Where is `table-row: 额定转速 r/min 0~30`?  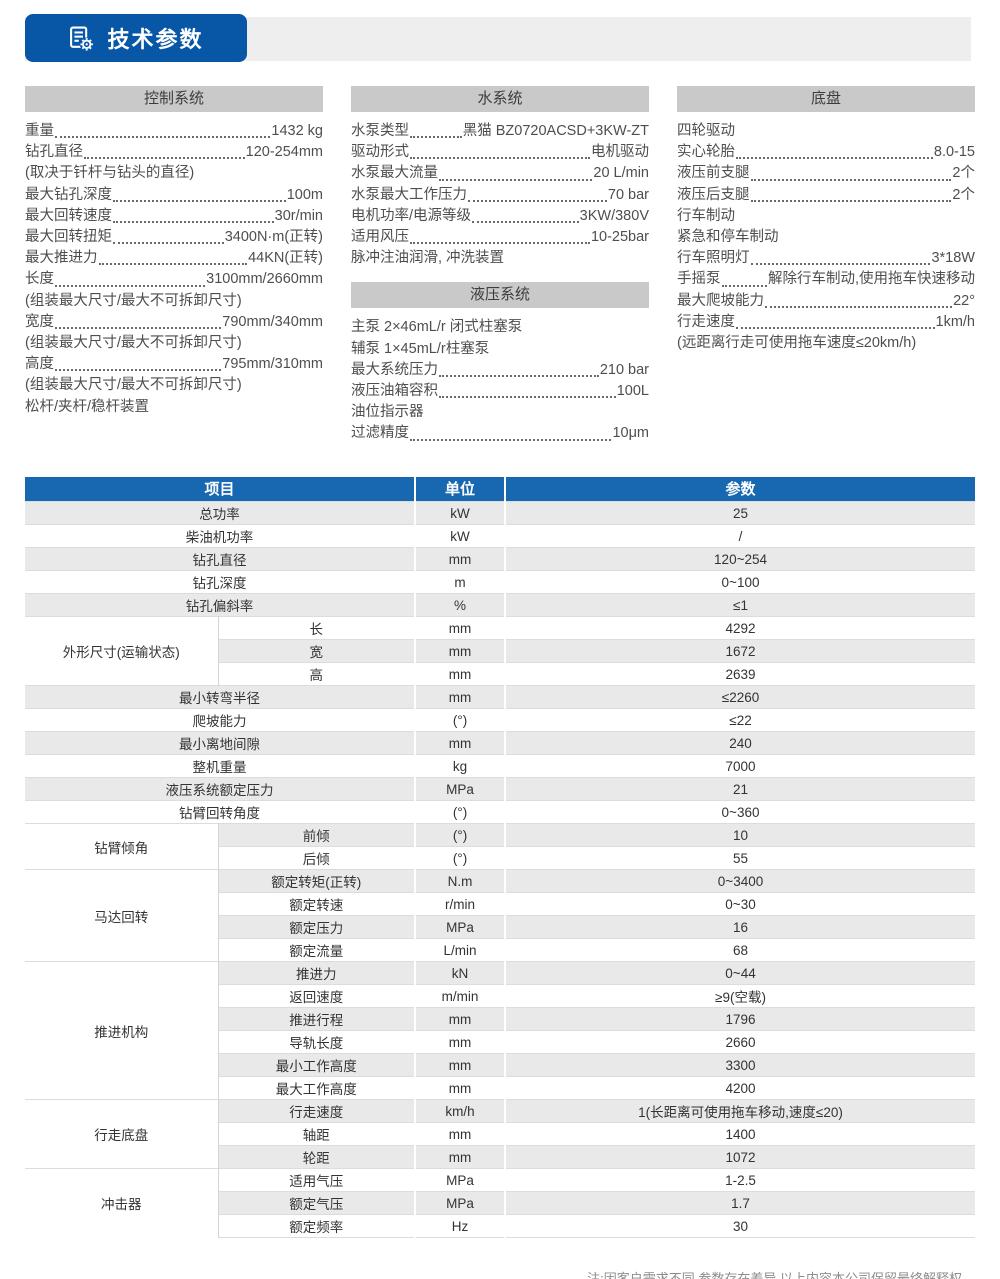
table-row: 额定转速 r/min 0~30 is located at coordinates (500, 904).